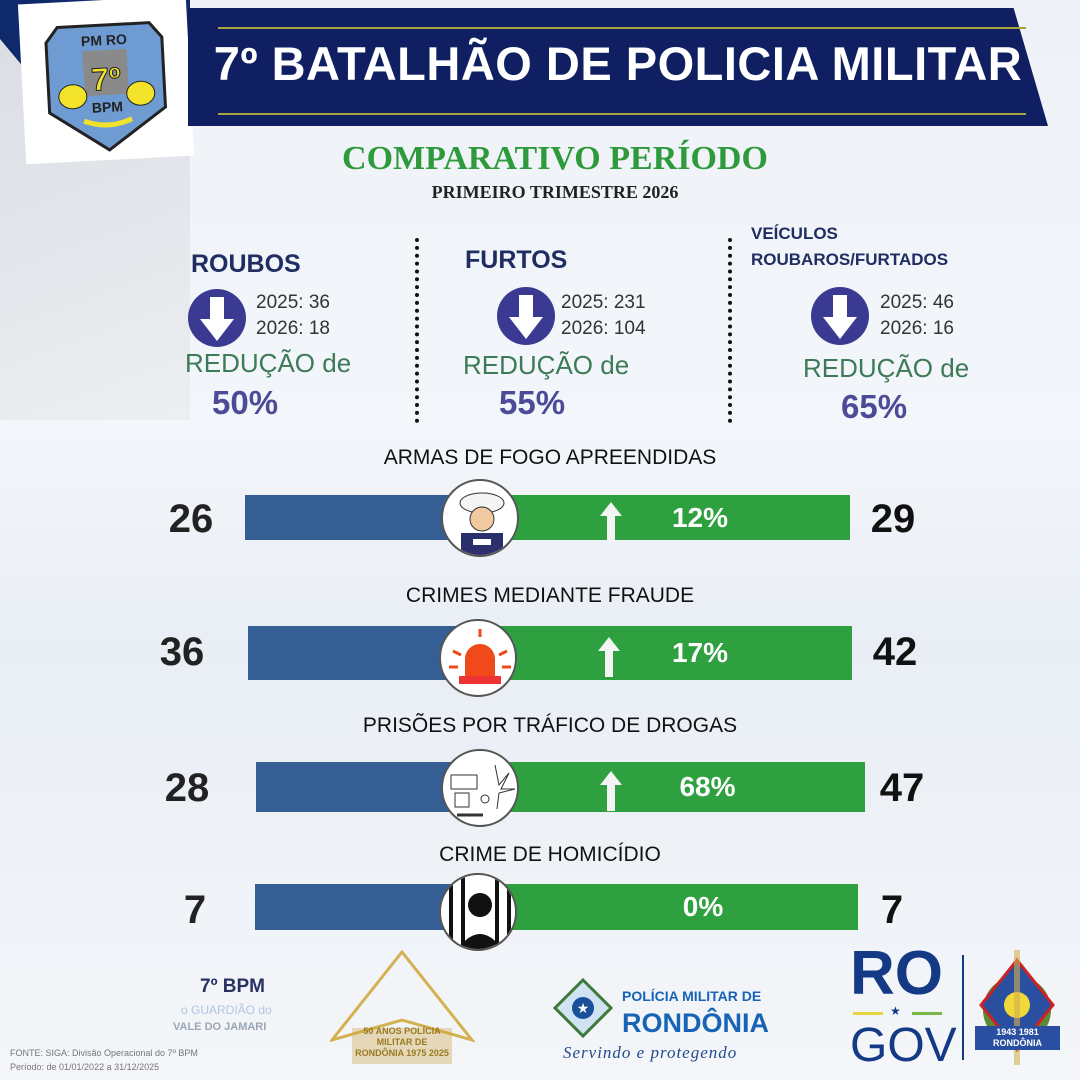  What do you see at coordinates (480, 518) in the screenshot?
I see `police-officer-icon` at bounding box center [480, 518].